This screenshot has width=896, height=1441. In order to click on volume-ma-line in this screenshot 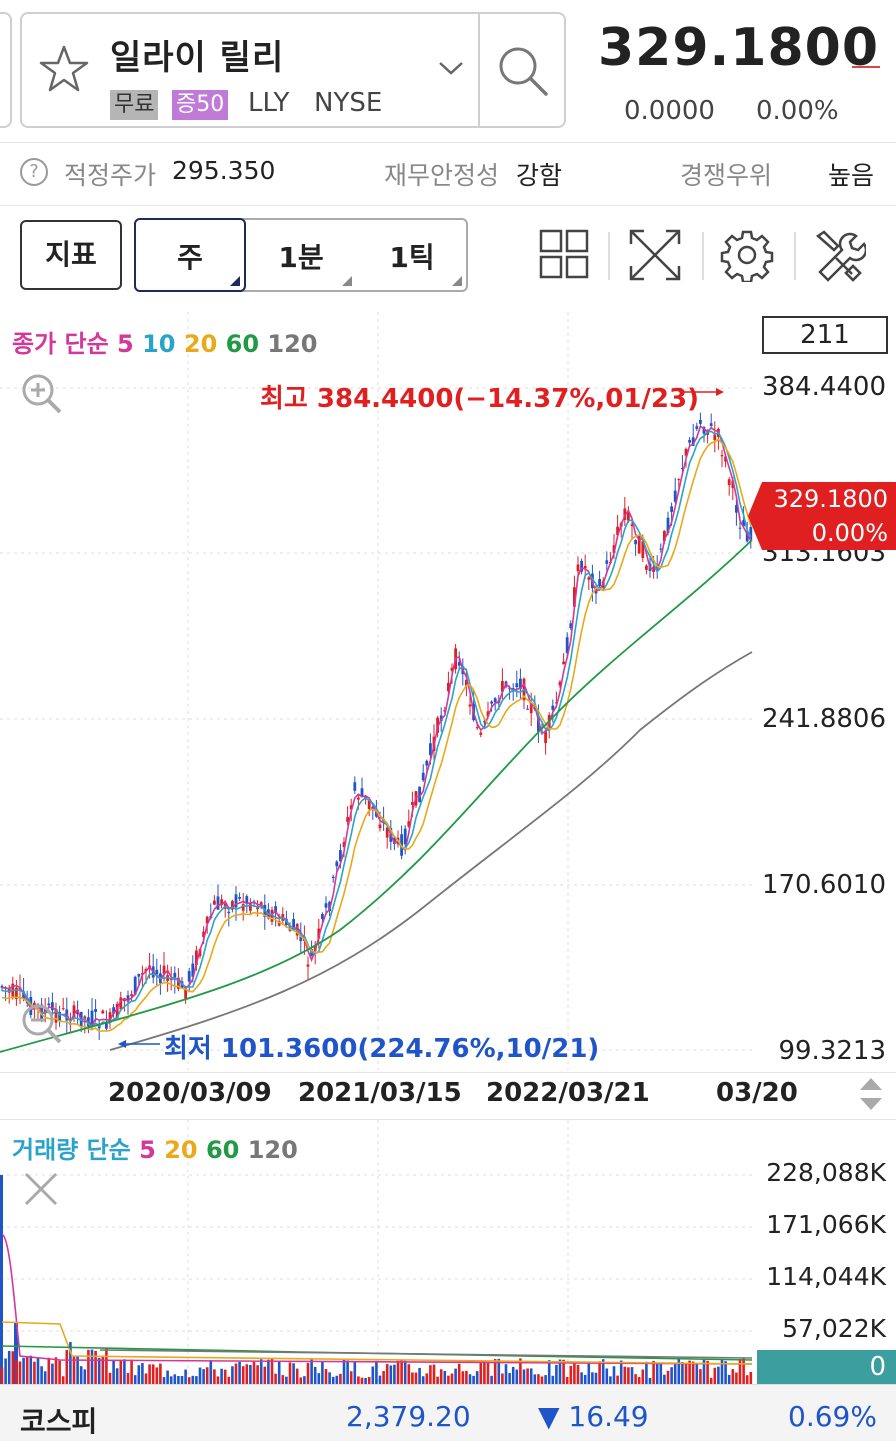, I will do `click(426, 1354)`.